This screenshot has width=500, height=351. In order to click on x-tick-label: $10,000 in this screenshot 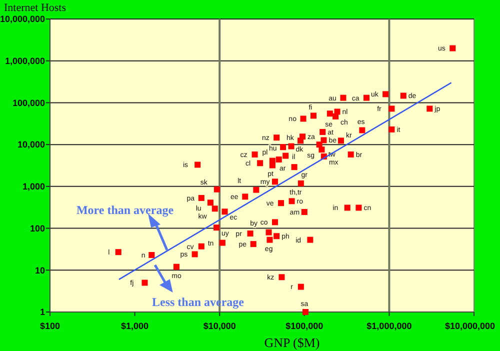, I will do `click(219, 326)`.